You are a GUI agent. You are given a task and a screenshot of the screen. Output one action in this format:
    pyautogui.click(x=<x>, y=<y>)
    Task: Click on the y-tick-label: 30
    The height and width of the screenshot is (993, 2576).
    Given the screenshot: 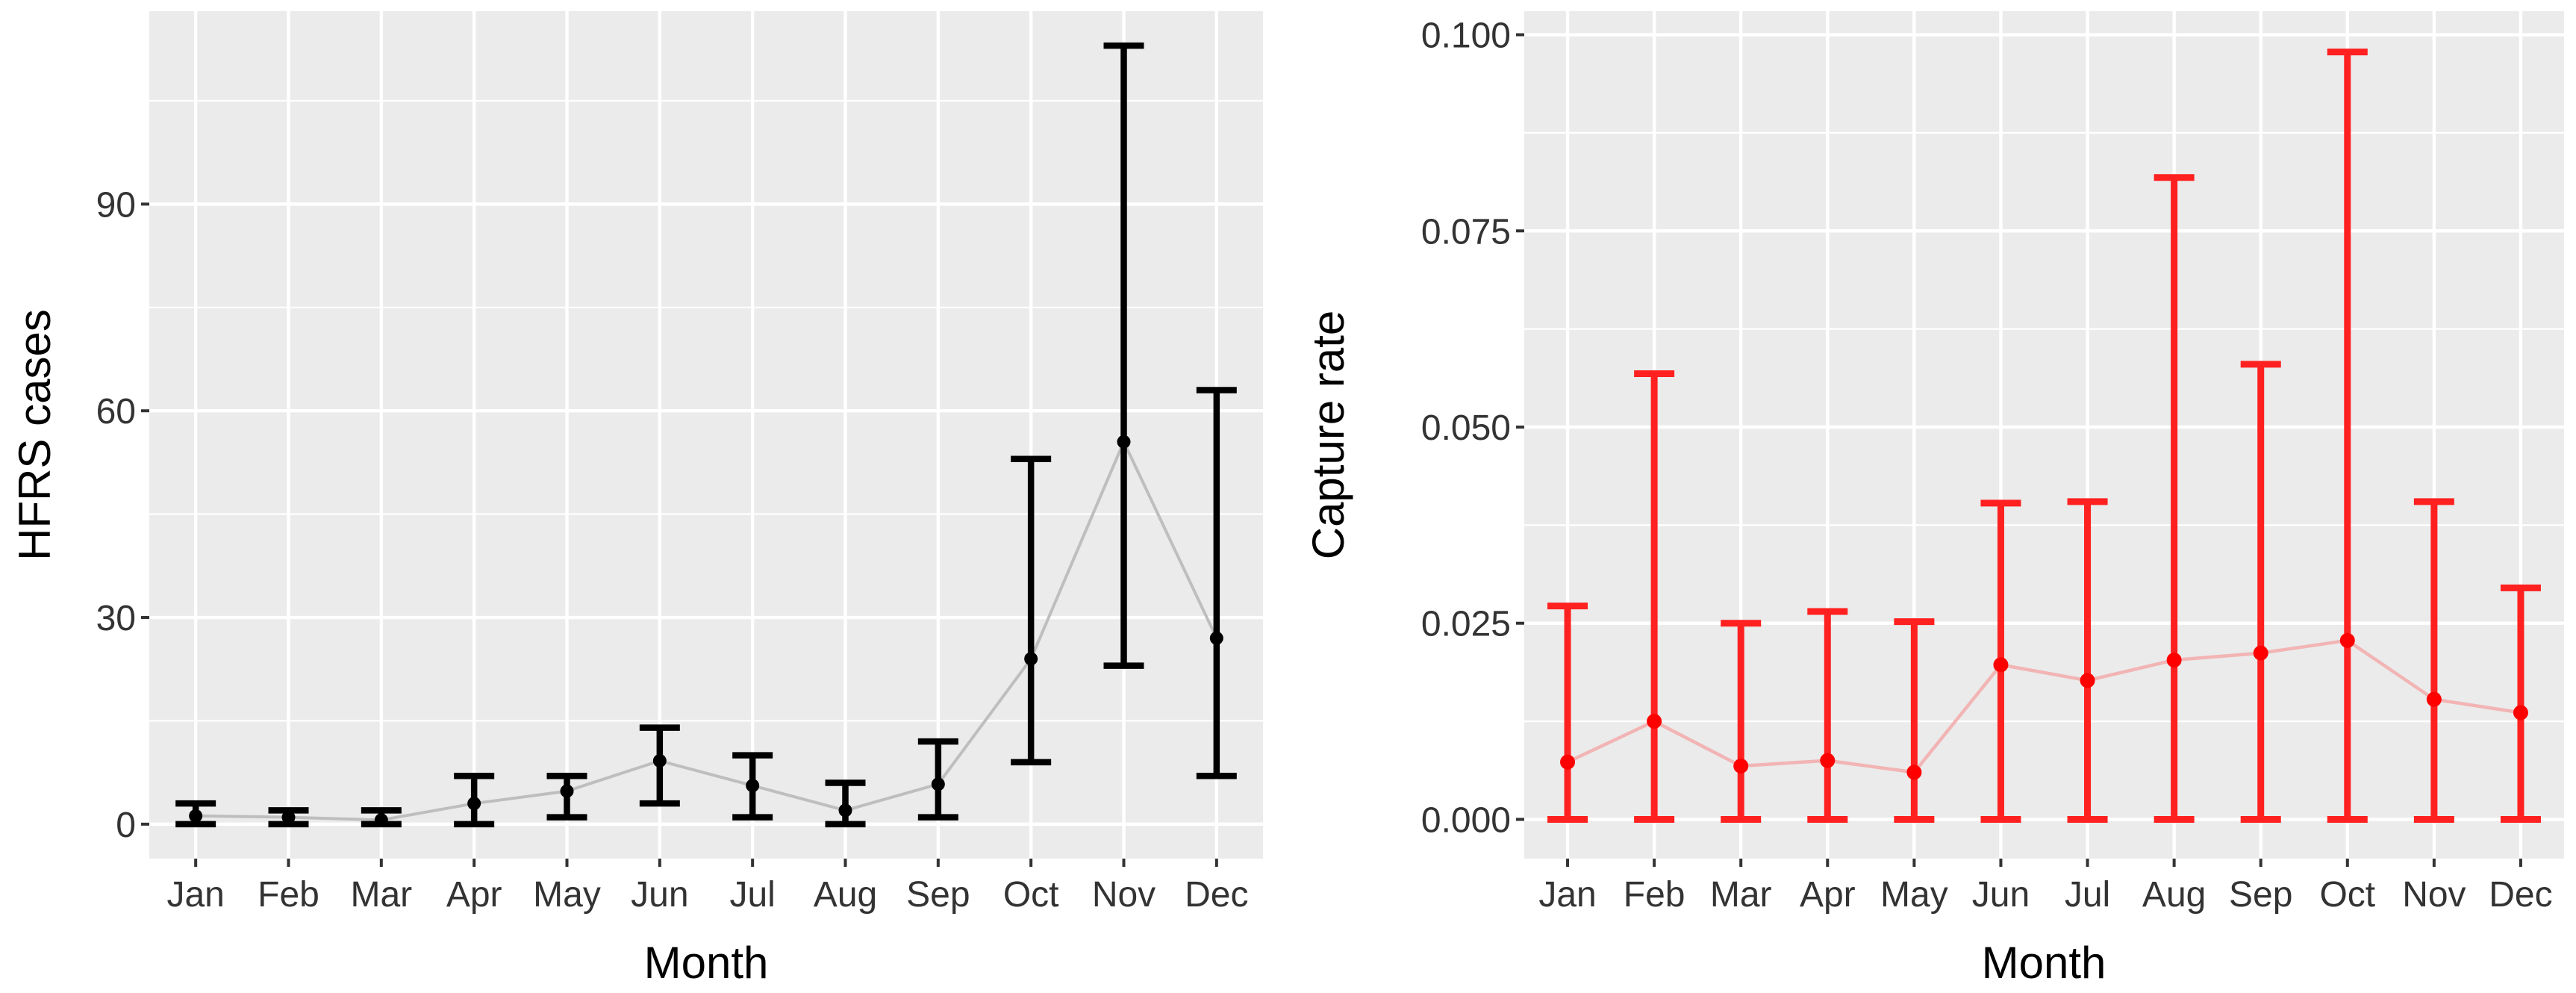 What is the action you would take?
    pyautogui.click(x=116, y=619)
    